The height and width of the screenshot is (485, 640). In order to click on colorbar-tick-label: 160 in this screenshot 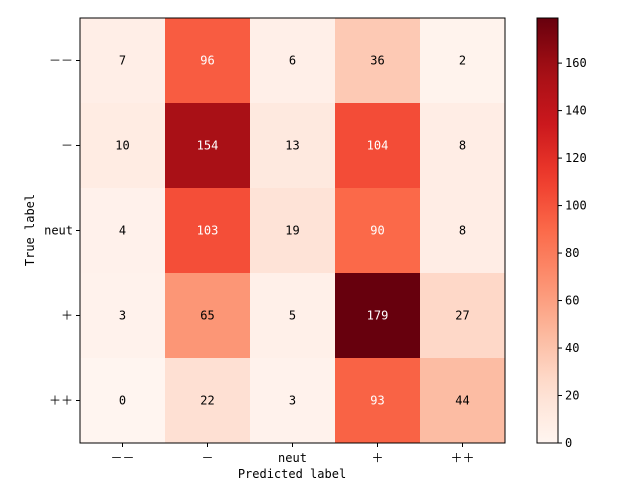, I will do `click(576, 63)`.